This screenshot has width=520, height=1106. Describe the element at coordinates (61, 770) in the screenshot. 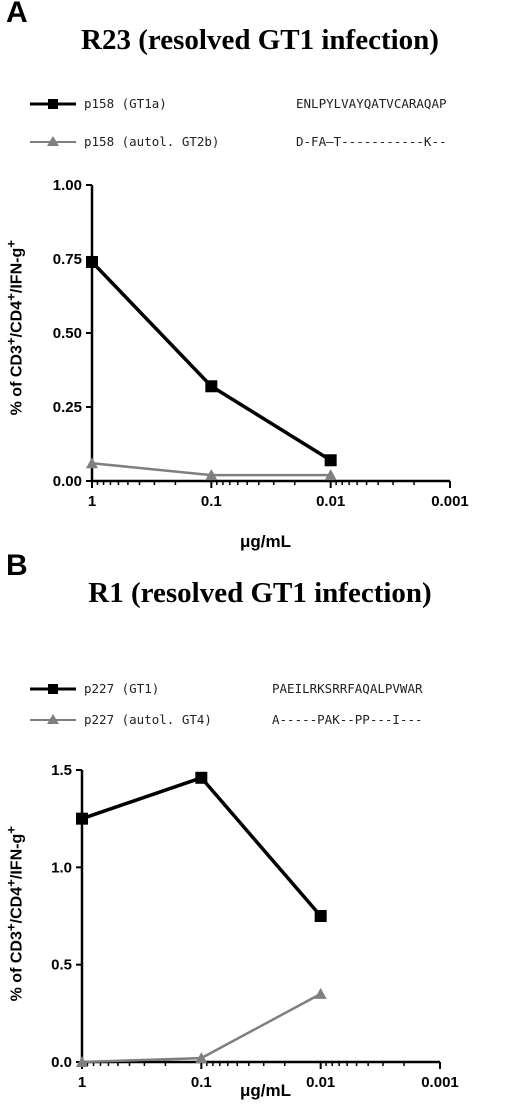

I see `y-tick-label: 1.5` at that location.